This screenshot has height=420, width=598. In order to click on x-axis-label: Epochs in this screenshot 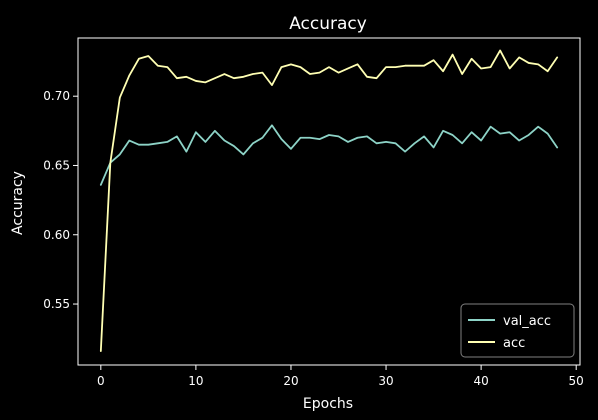, I will do `click(328, 404)`.